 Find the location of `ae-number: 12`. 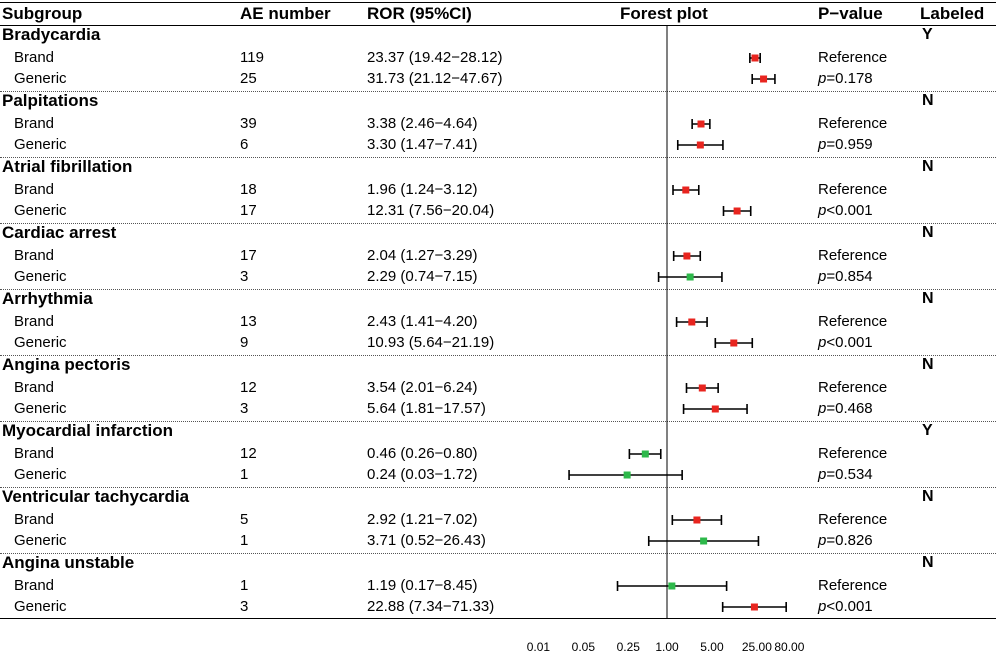

ae-number: 12 is located at coordinates (248, 387).